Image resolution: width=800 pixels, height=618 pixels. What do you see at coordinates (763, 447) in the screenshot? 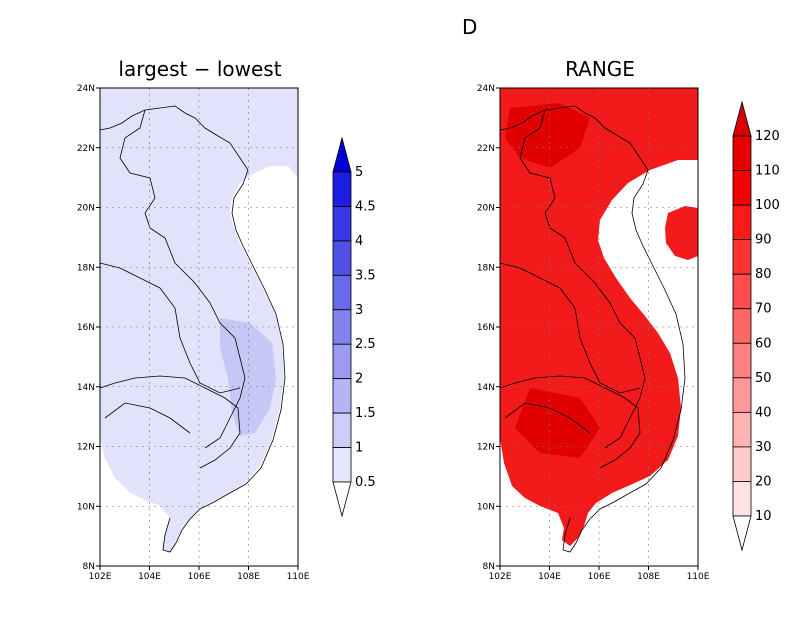
I see `colorbar-label: 30` at bounding box center [763, 447].